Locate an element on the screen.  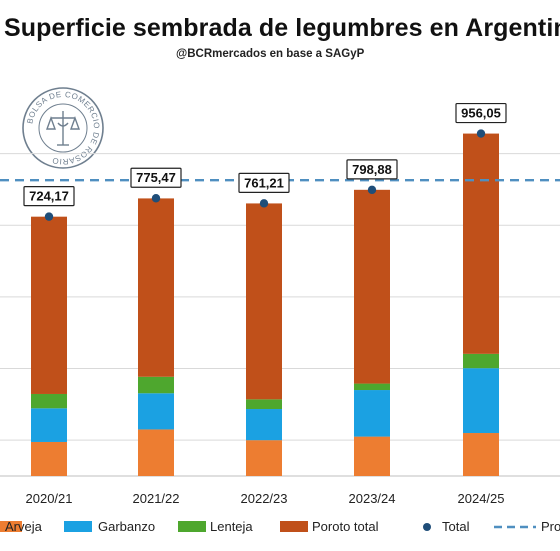
total-data-label: 798,88 is located at coordinates (372, 169).